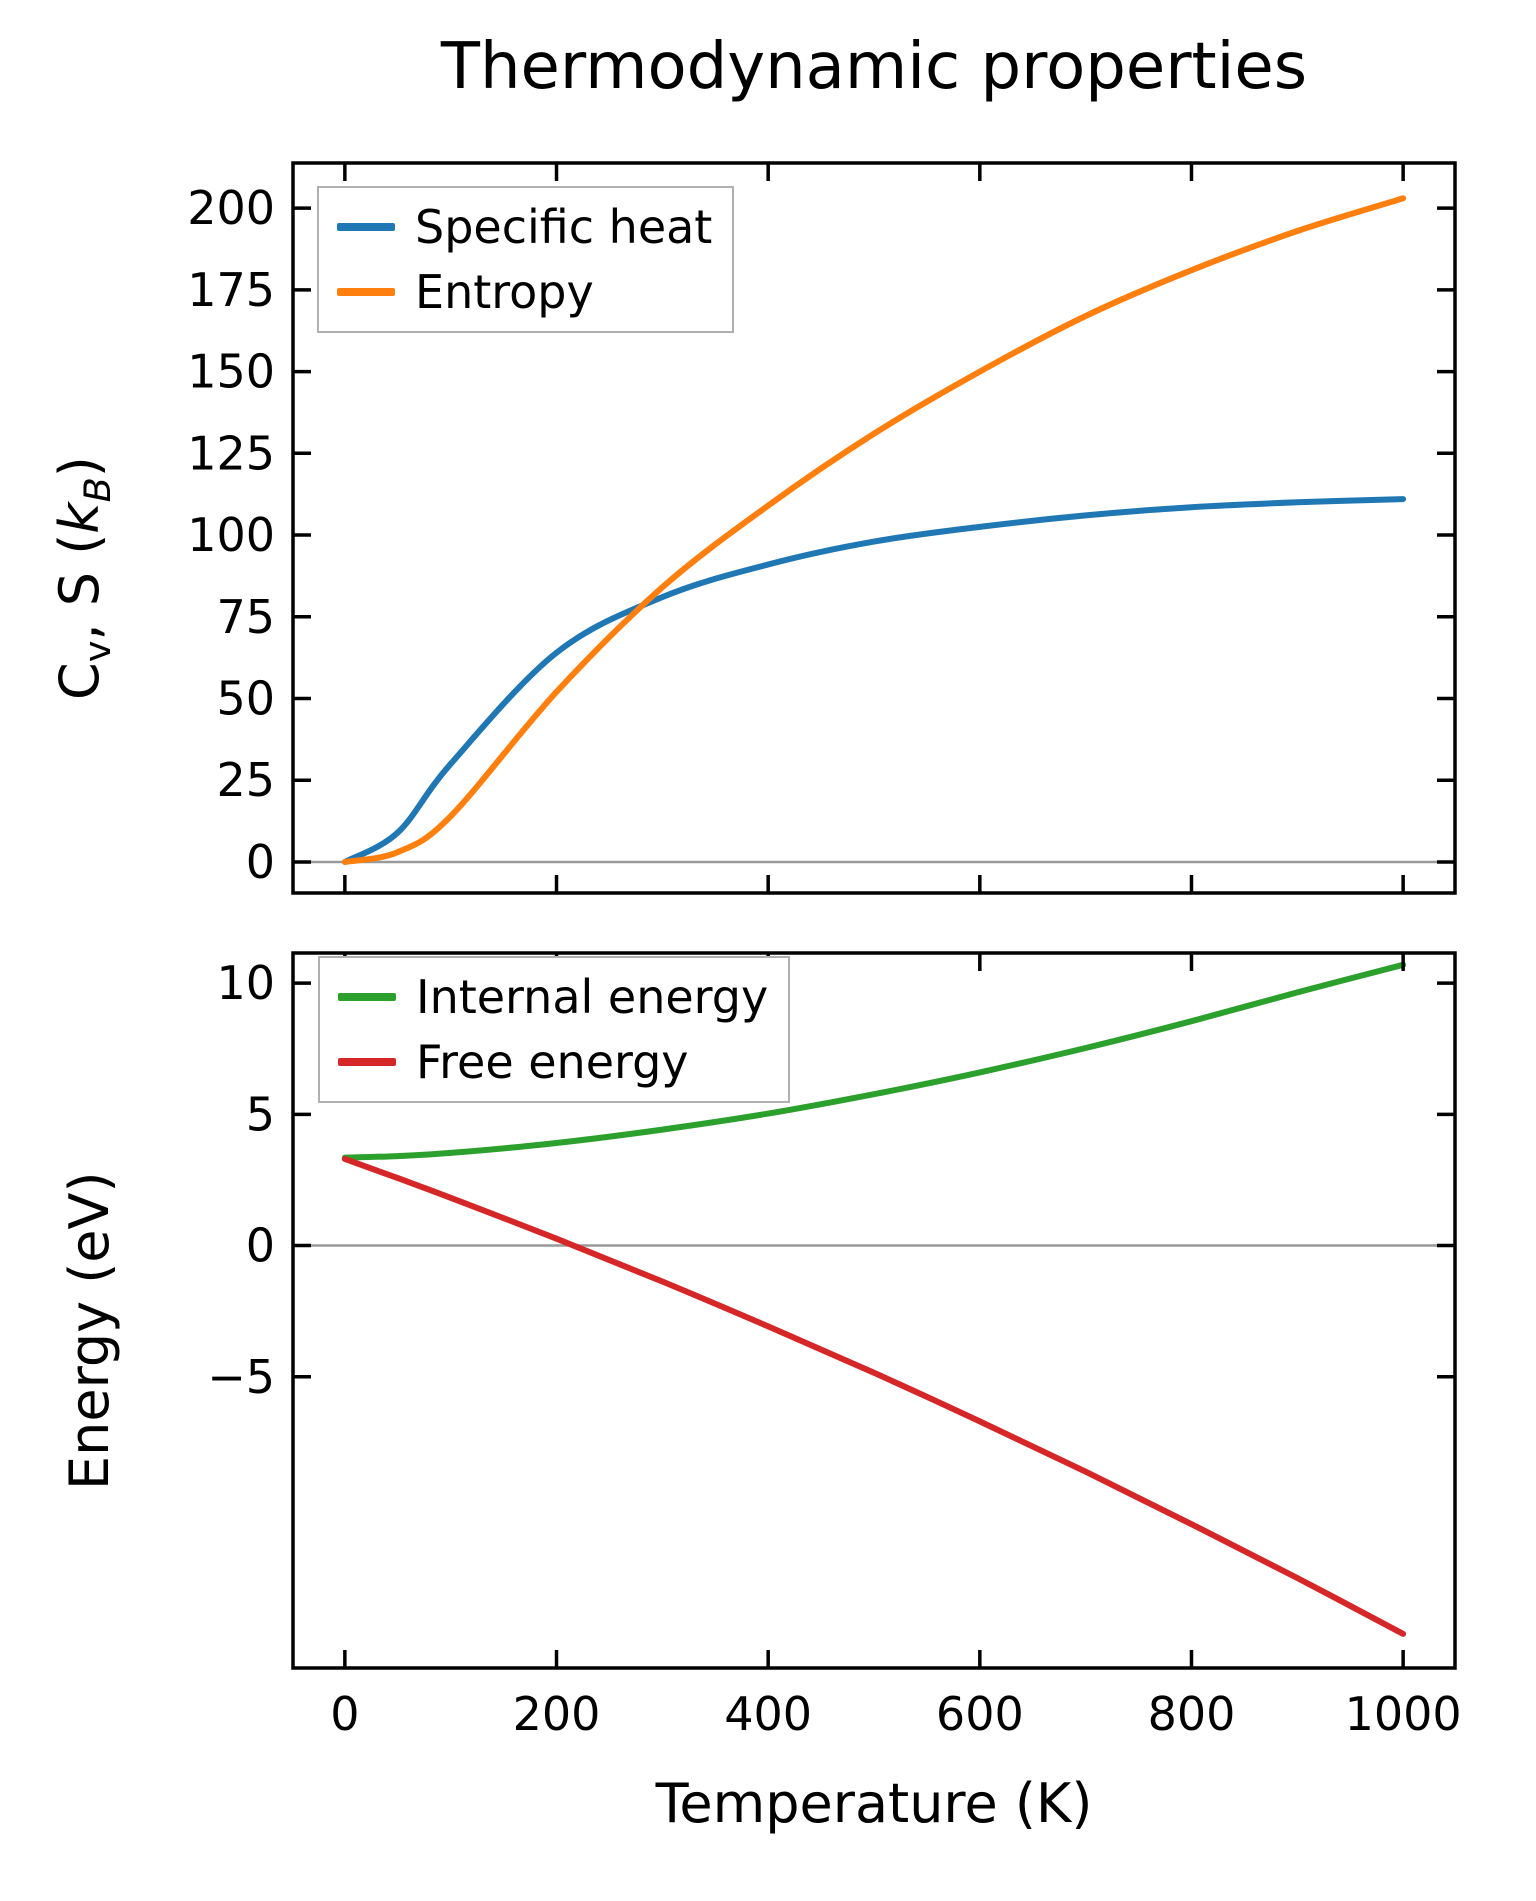  I want to click on x-tick-label: 1000, so click(1403, 1714).